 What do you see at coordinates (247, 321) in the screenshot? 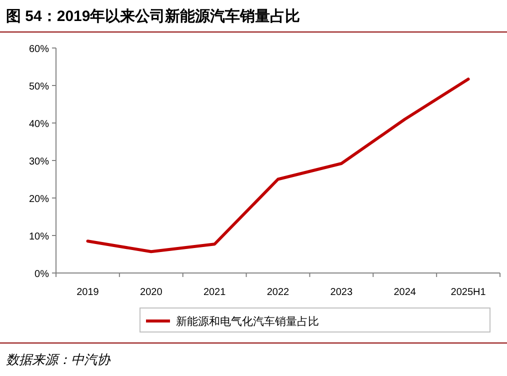
I see `legend-label: 新能源和电气化汽车销量占比` at bounding box center [247, 321].